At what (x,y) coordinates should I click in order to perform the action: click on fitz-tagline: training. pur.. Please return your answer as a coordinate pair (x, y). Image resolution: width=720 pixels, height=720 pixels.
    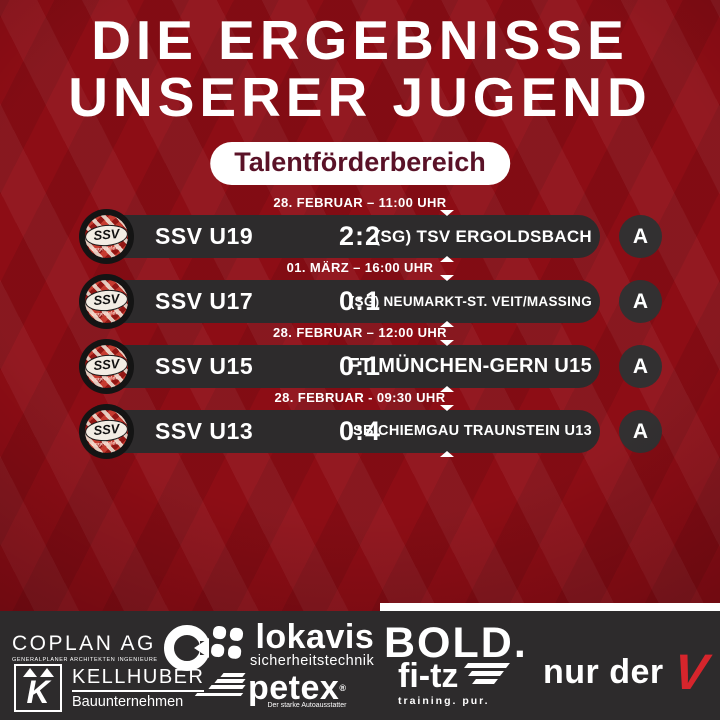
    Looking at the image, I should click on (444, 701).